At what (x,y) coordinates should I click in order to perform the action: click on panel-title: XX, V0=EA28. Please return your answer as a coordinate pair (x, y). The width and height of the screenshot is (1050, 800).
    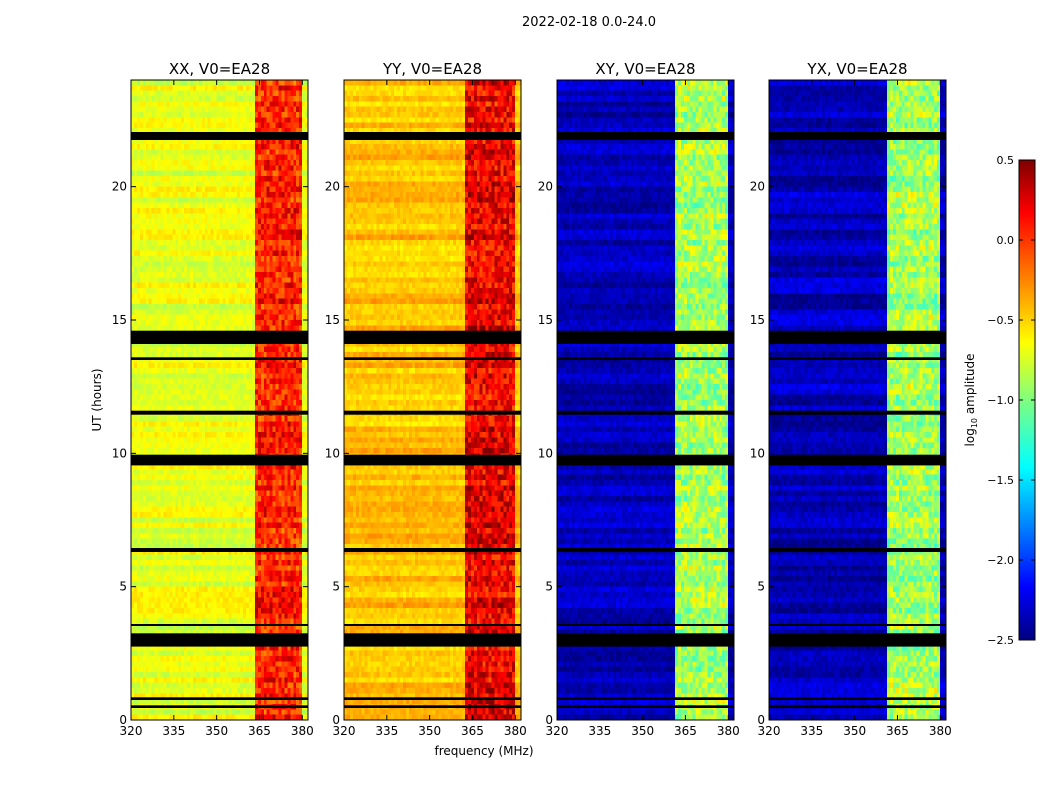
    Looking at the image, I should click on (219, 69).